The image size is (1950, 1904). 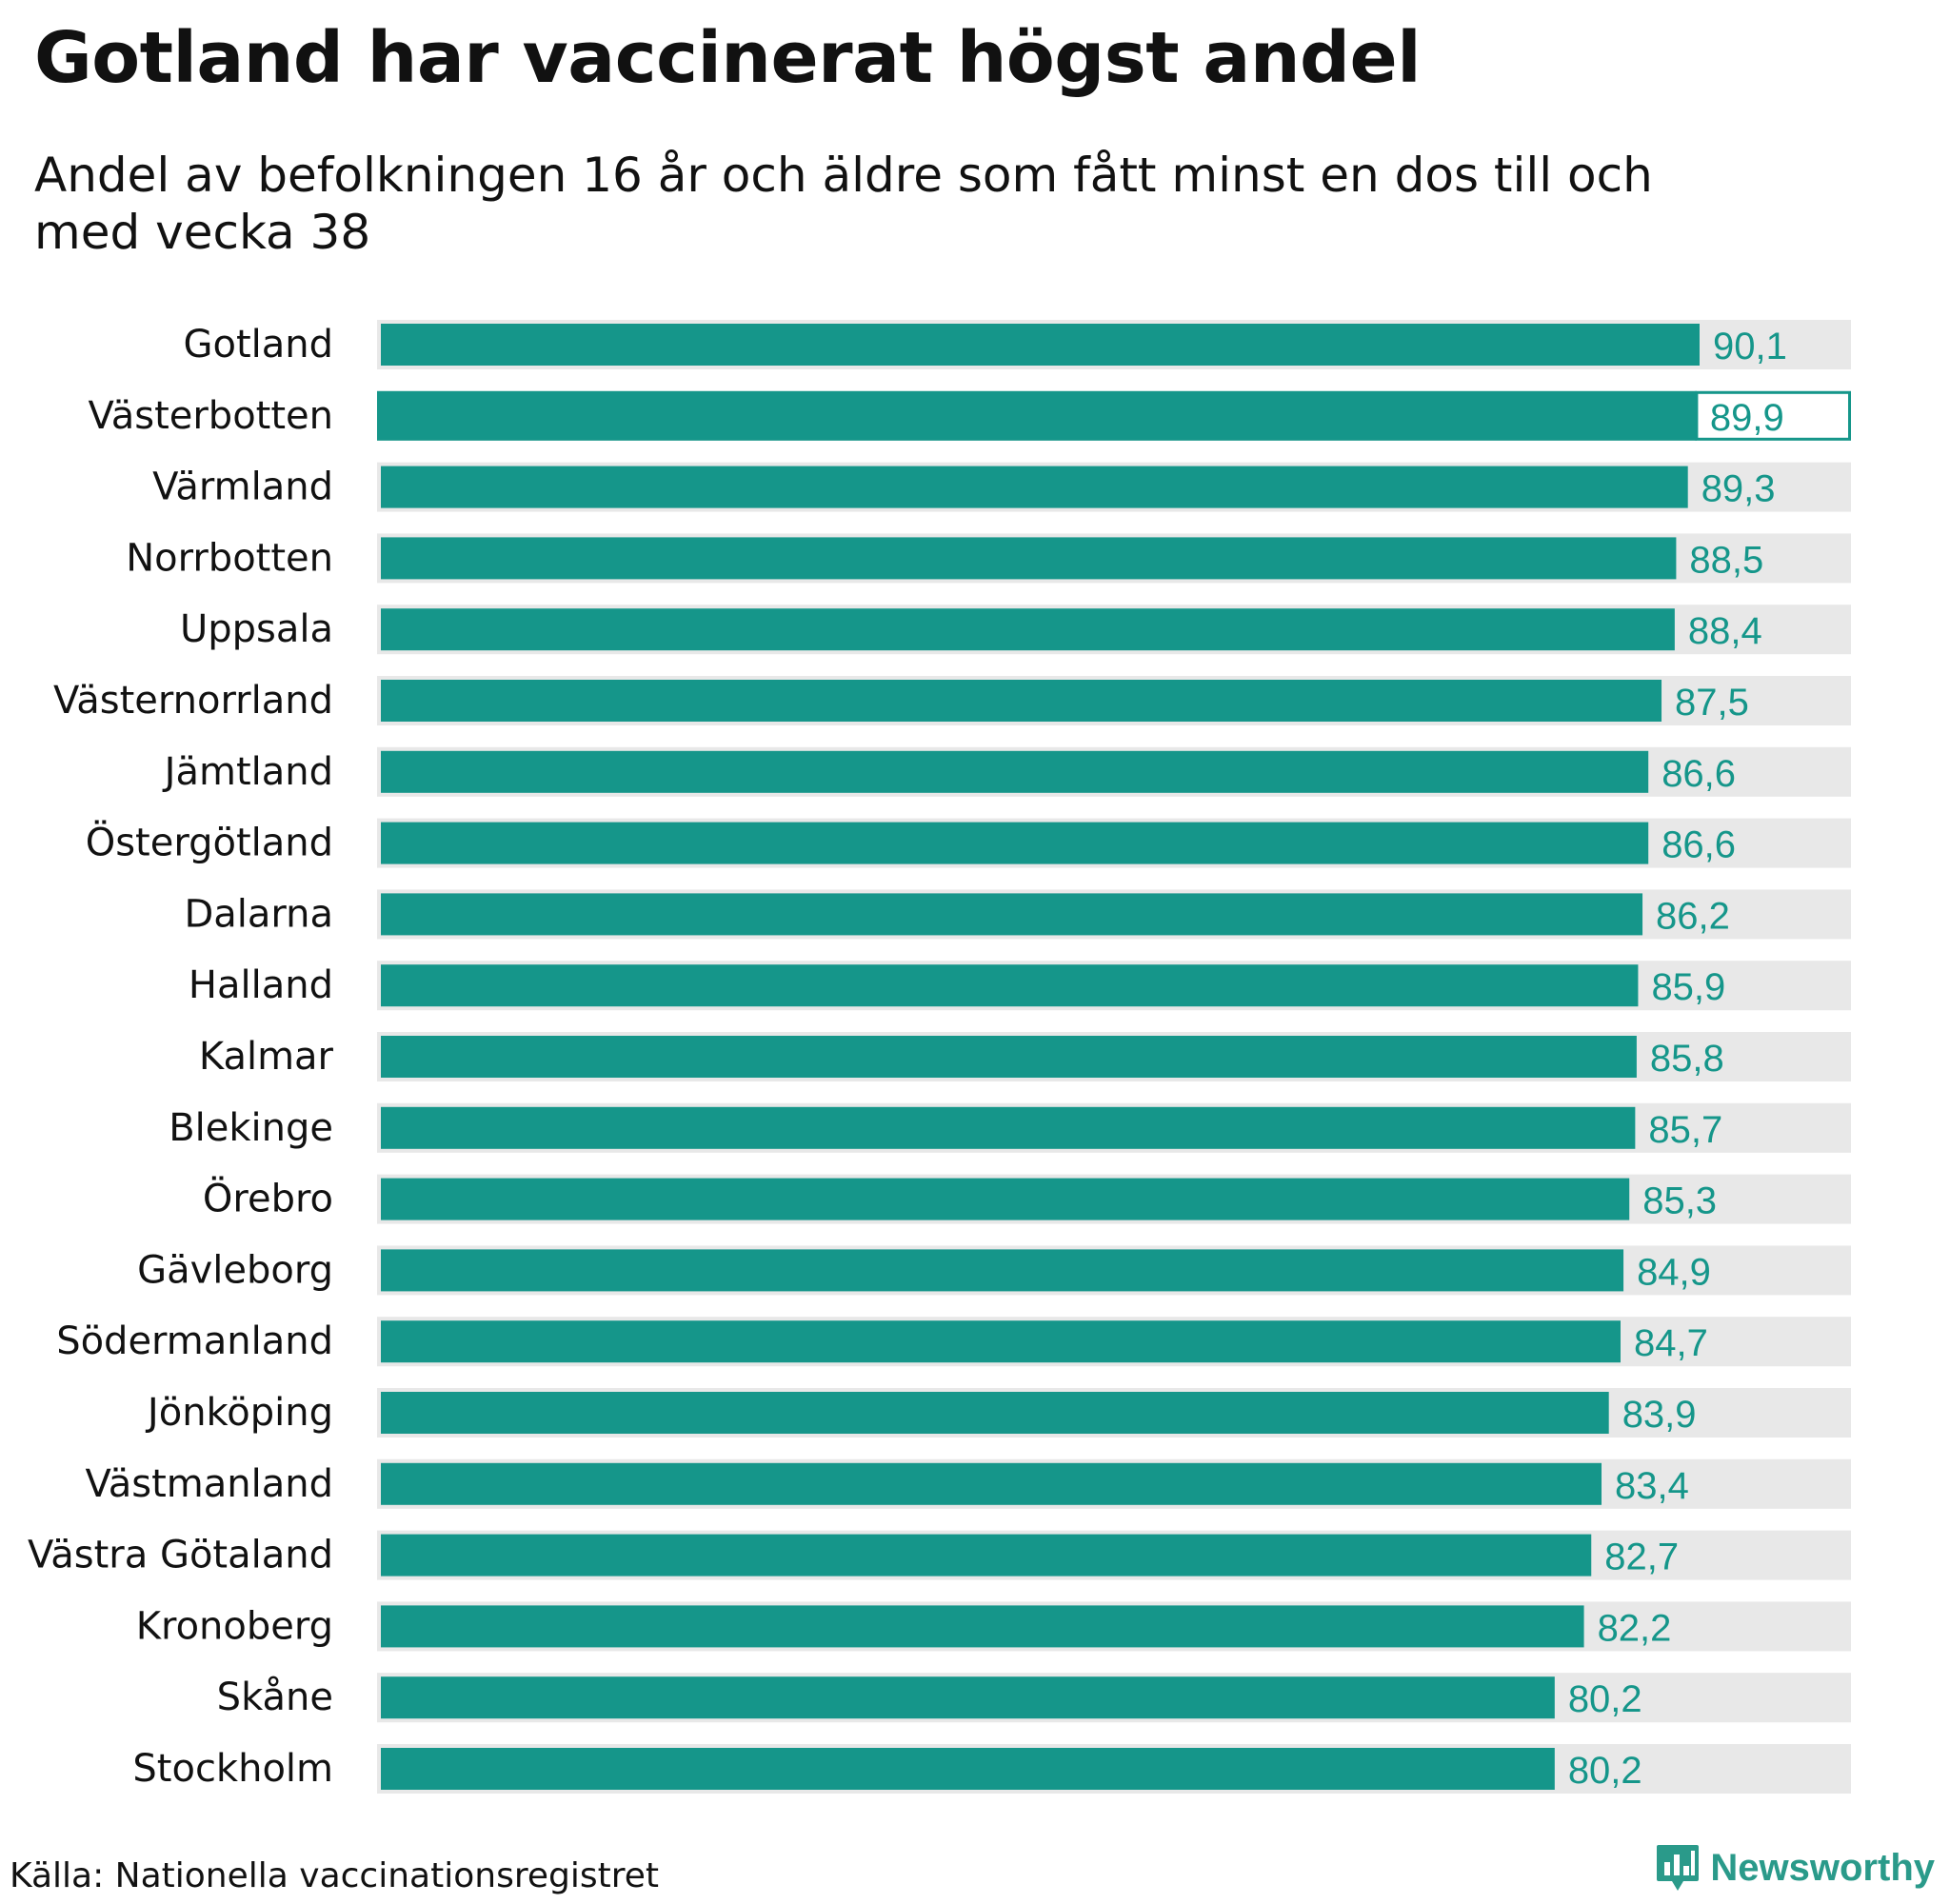 What do you see at coordinates (1738, 489) in the screenshot?
I see `value-label: 89,3` at bounding box center [1738, 489].